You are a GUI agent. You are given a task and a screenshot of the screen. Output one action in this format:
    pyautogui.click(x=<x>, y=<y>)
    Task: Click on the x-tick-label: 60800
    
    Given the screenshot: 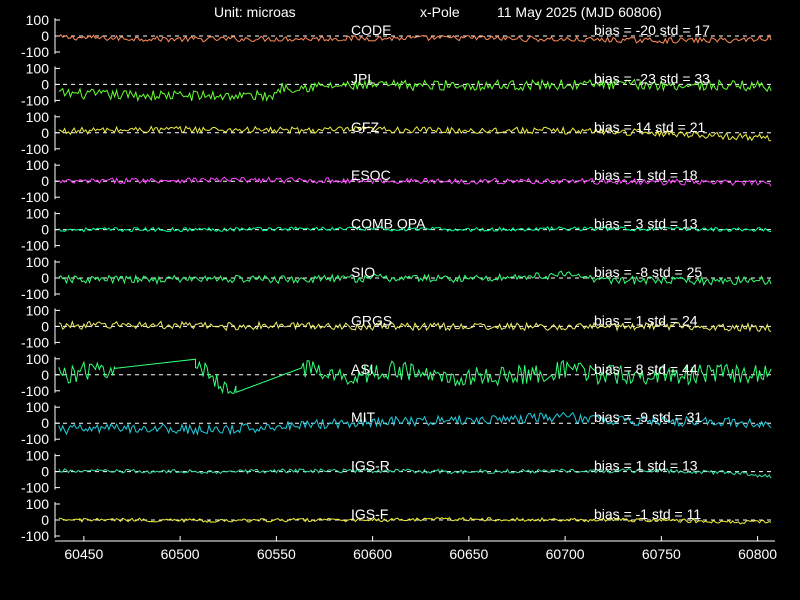 What is the action you would take?
    pyautogui.click(x=757, y=554)
    